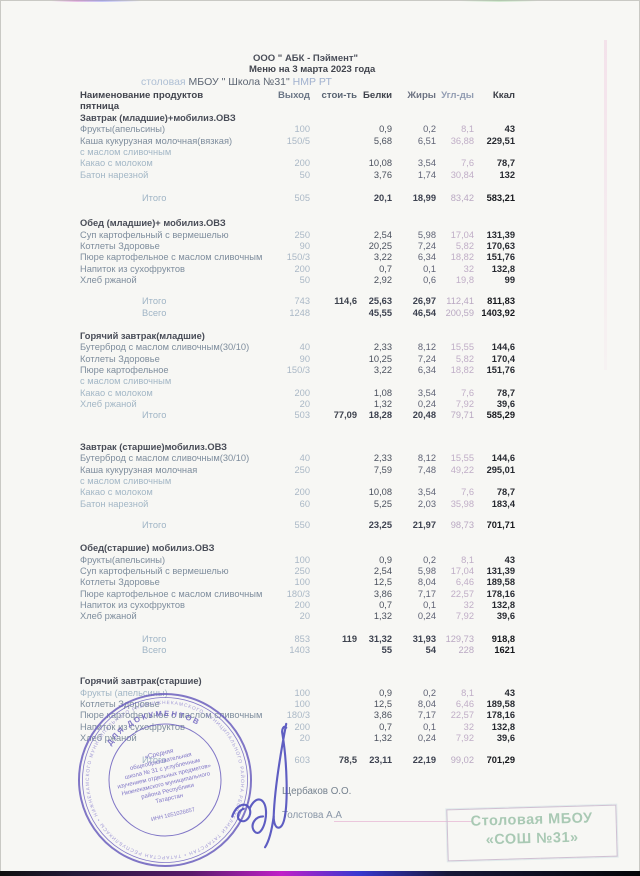 This screenshot has height=876, width=640. I want to click on kkal-value: 39,6, so click(505, 737).